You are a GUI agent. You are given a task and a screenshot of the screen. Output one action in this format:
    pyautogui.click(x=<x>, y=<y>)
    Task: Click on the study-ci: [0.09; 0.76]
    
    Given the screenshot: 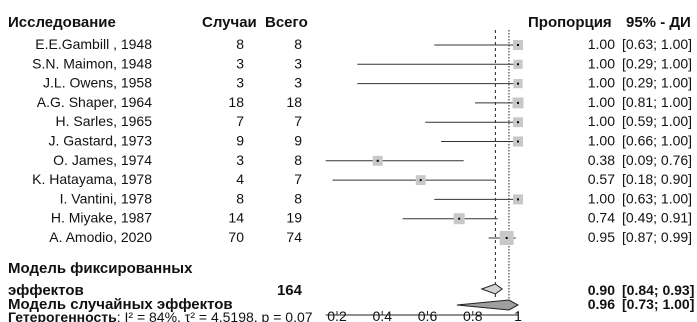 What is the action you would take?
    pyautogui.click(x=657, y=160)
    